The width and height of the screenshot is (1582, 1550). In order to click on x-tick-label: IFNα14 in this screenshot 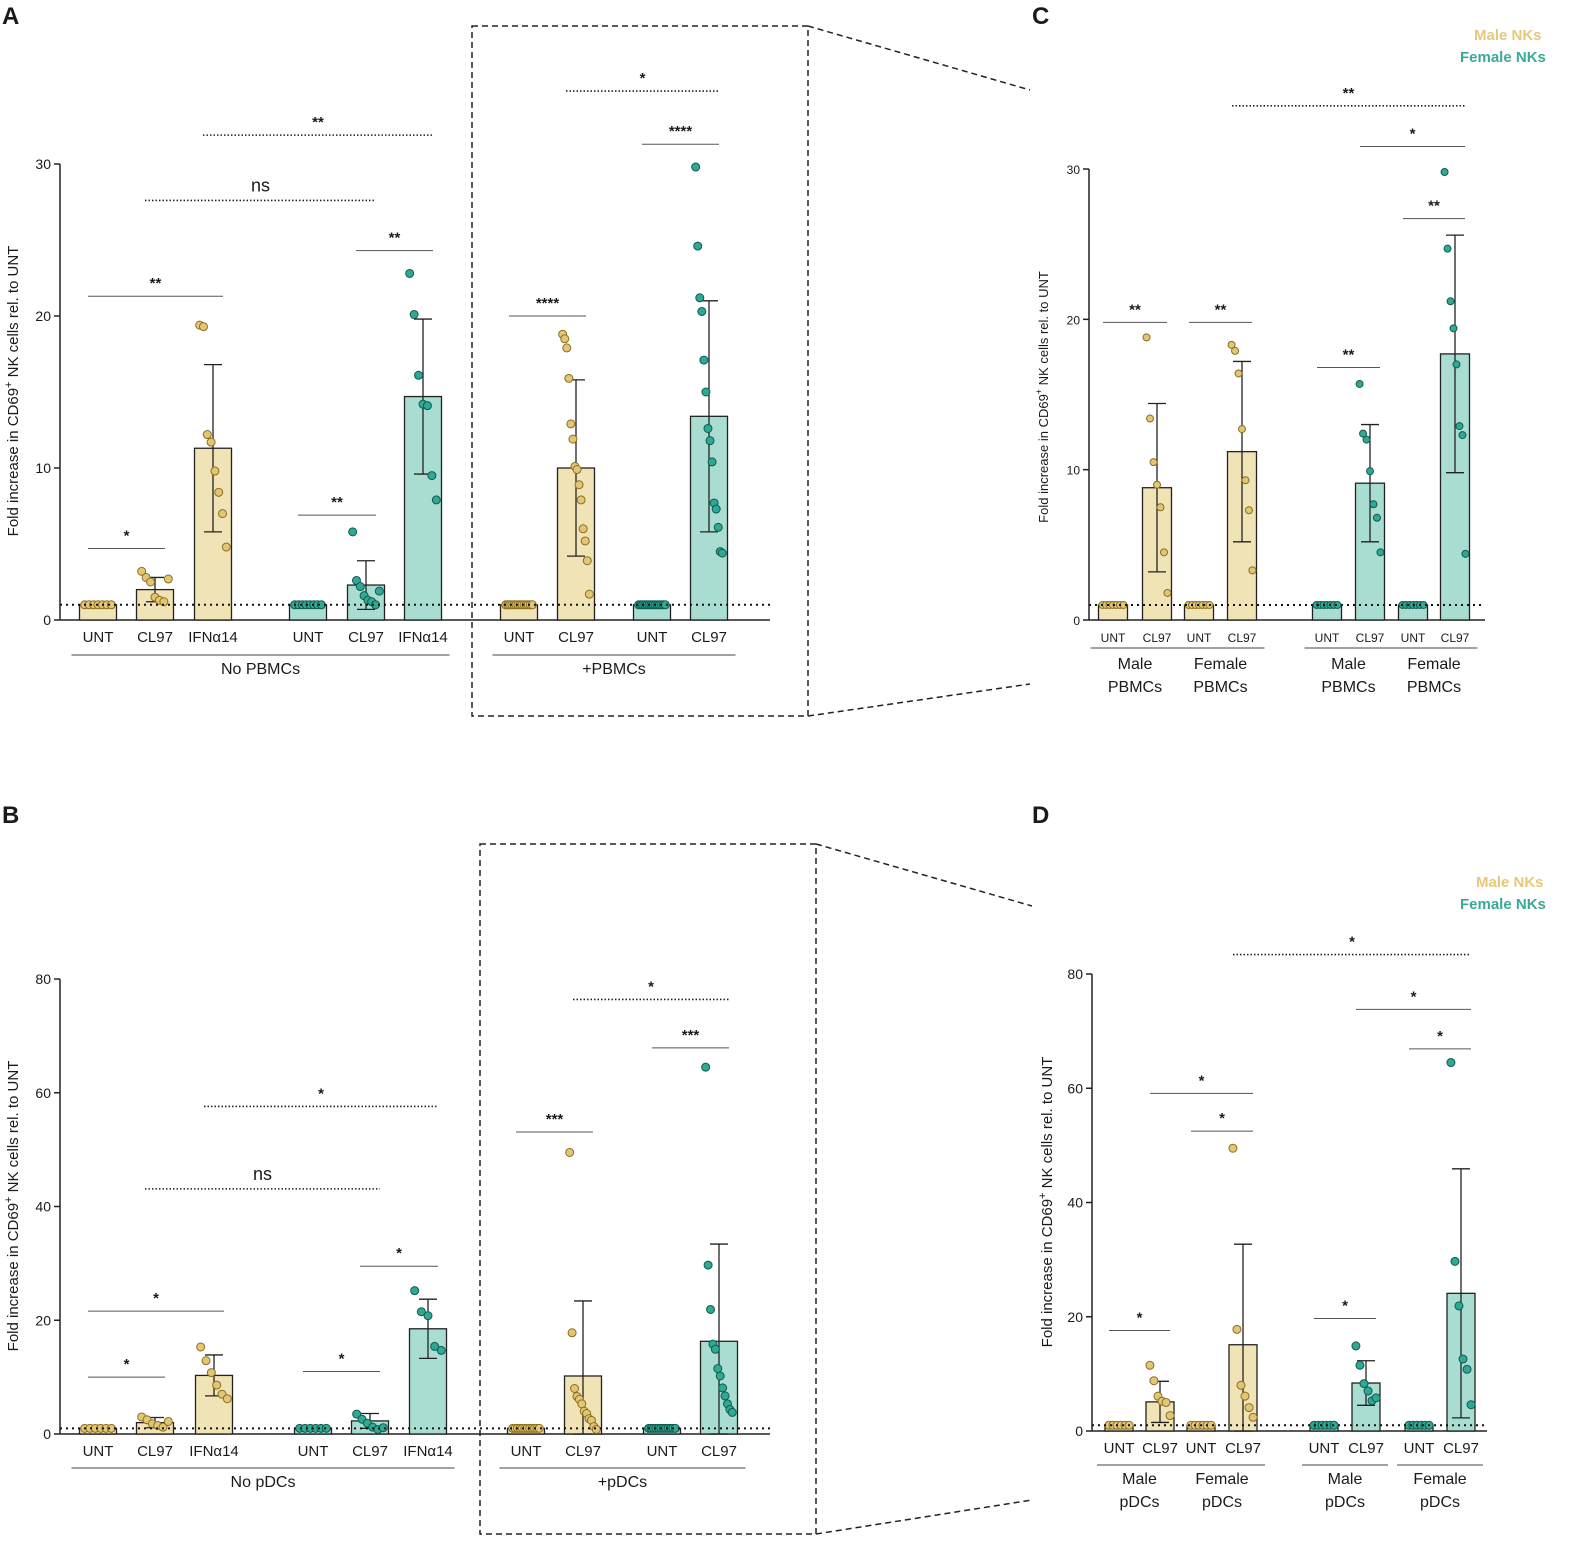, I will do `click(428, 1451)`.